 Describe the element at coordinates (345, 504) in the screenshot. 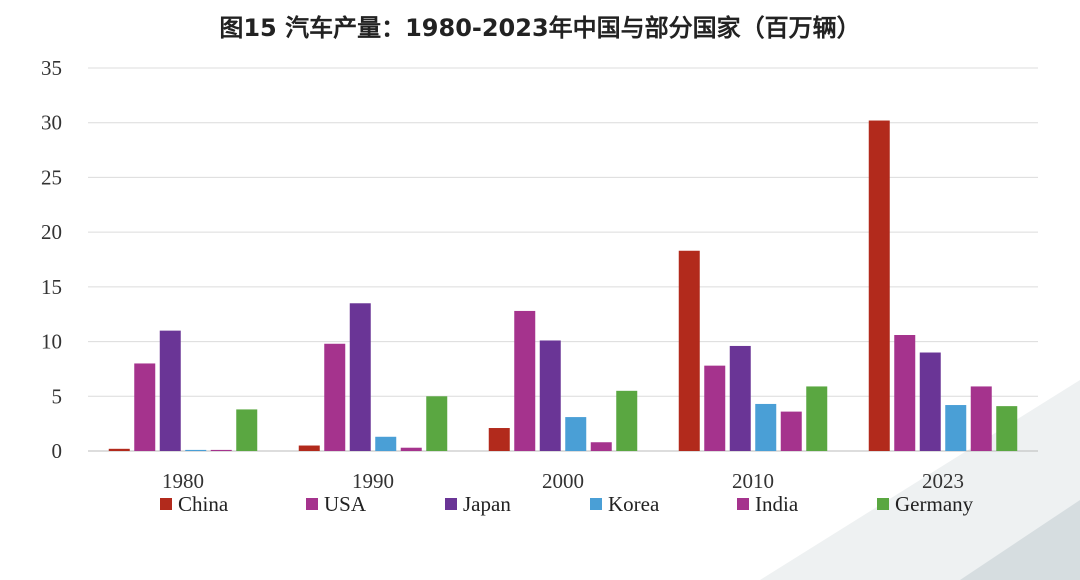

I see `legend-label-usa: USA` at that location.